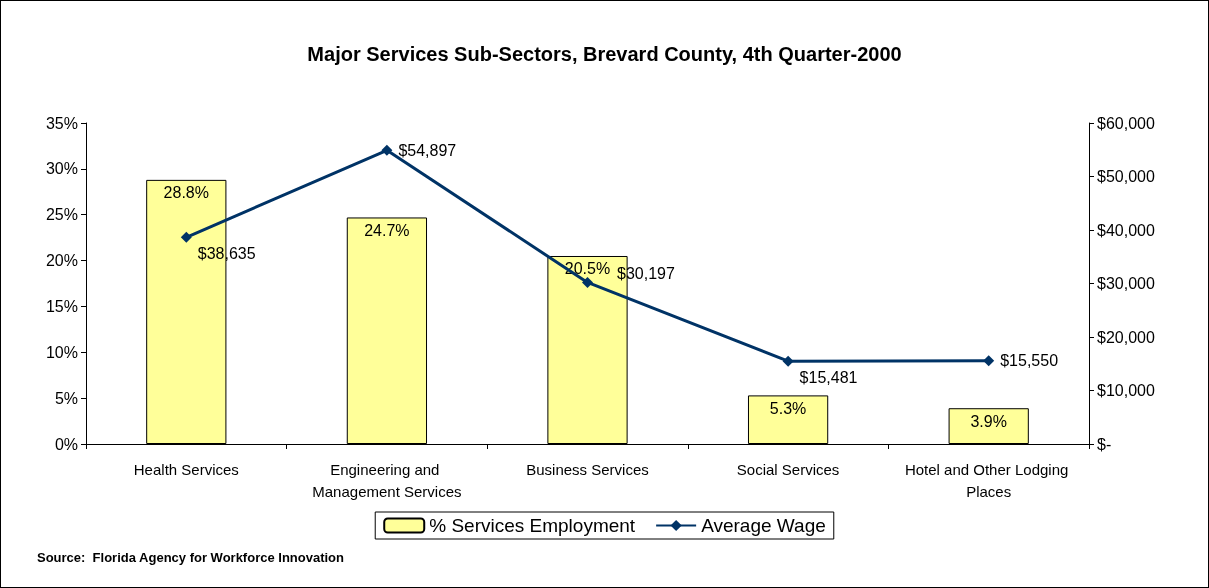 This screenshot has width=1209, height=588. I want to click on data-label: 20.5%, so click(587, 269).